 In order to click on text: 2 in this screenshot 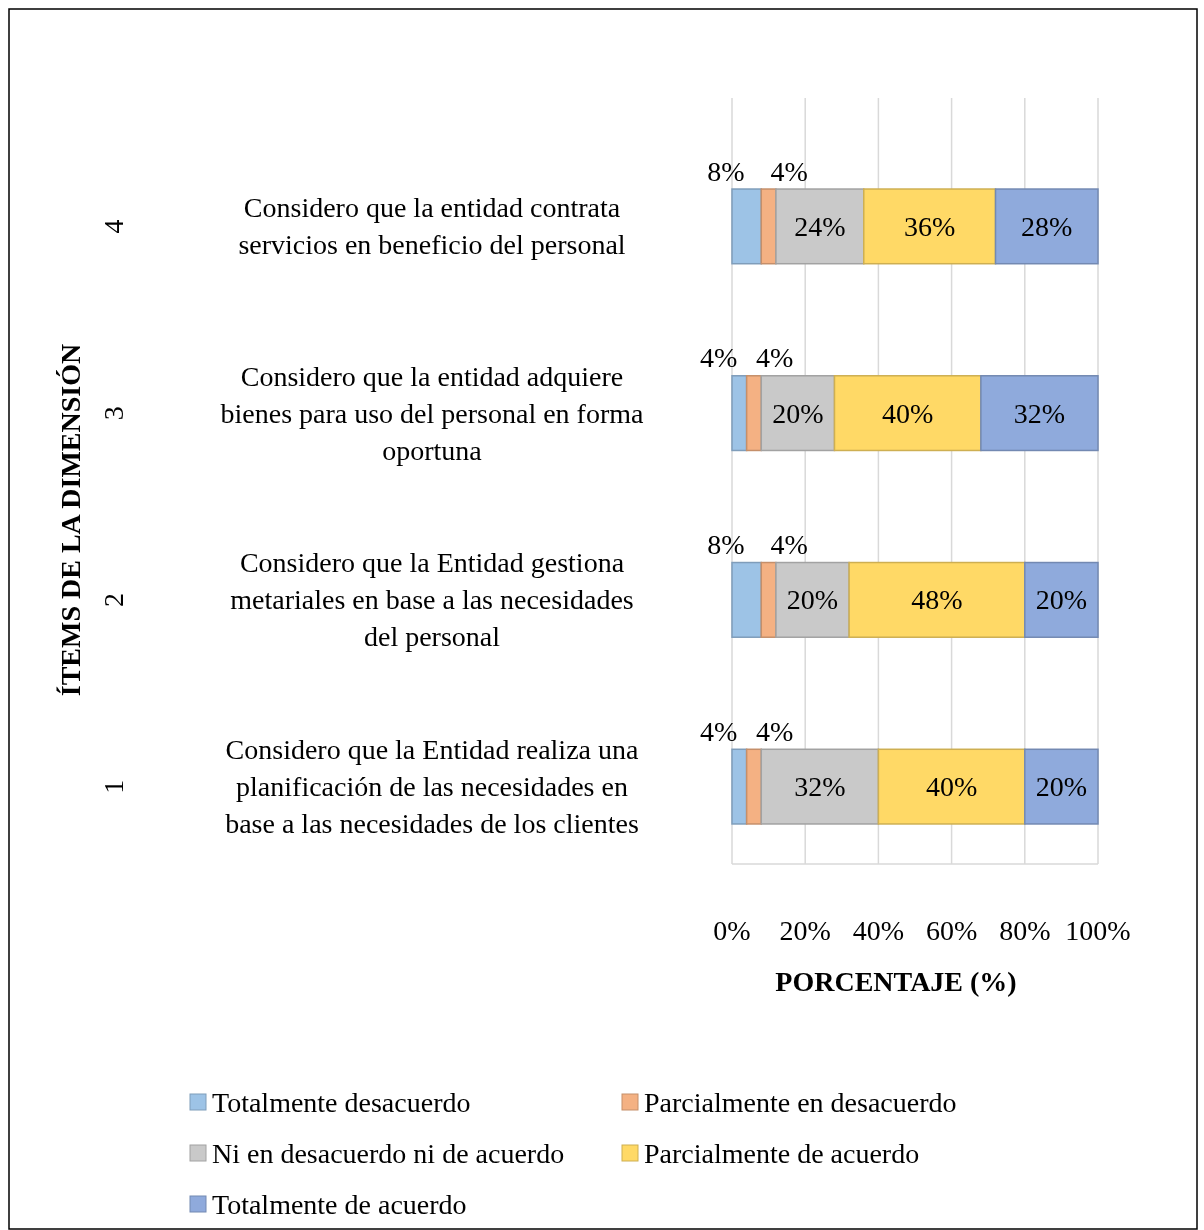, I will do `click(113, 599)`.